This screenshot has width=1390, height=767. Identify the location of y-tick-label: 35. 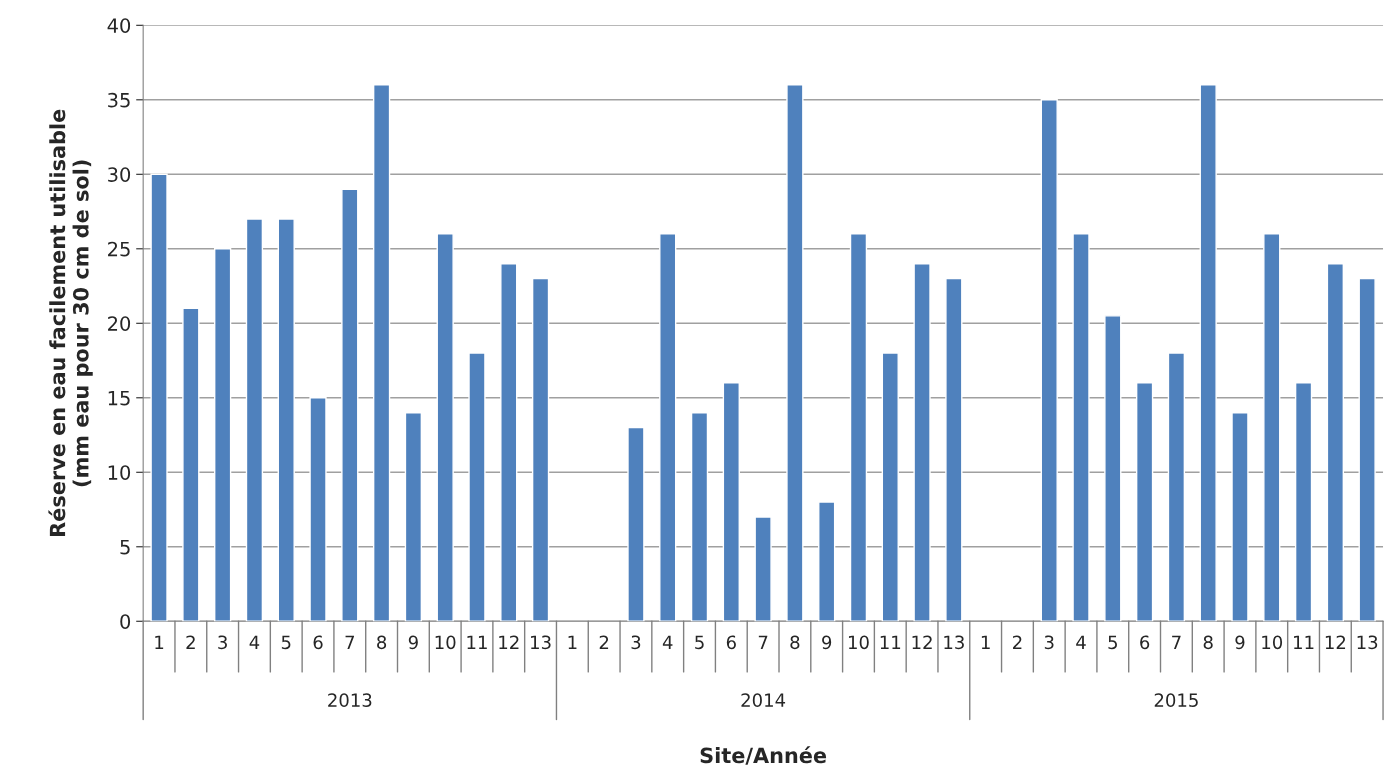
(119, 100).